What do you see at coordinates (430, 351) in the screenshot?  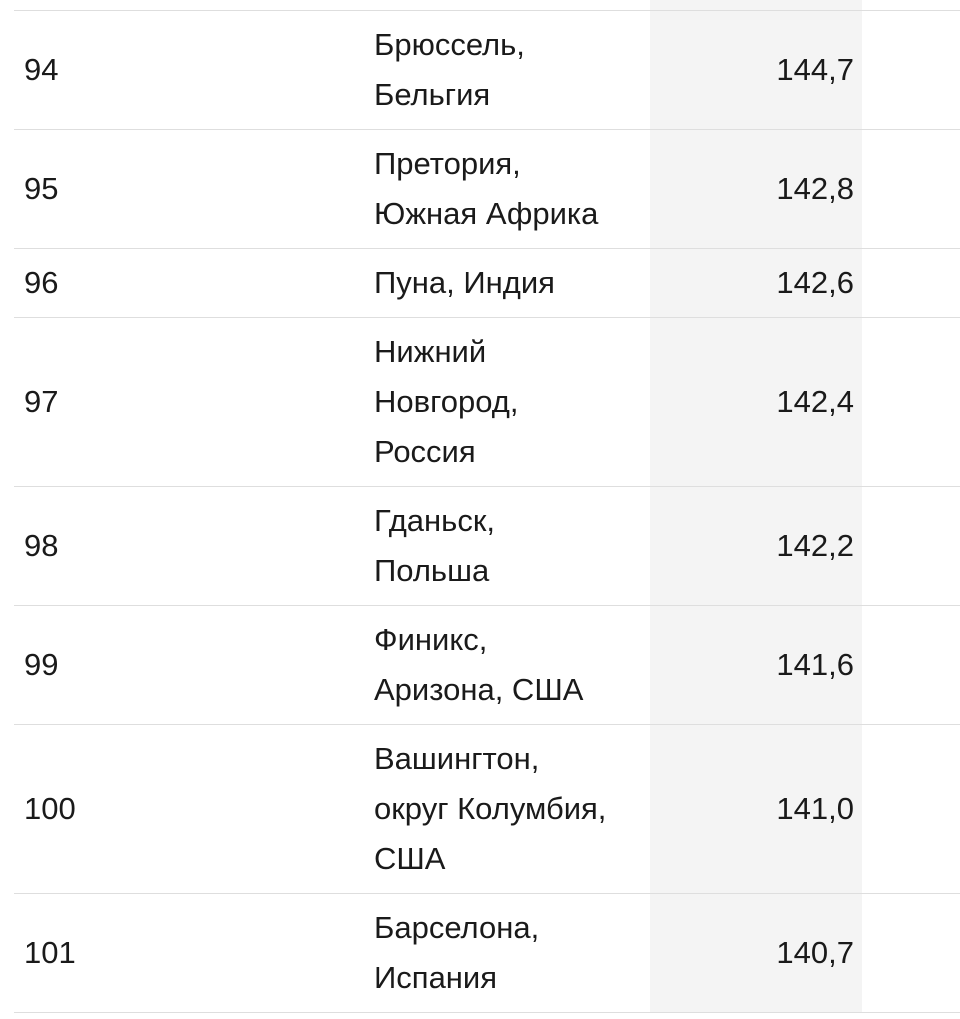 I see `city-line: Нижний` at bounding box center [430, 351].